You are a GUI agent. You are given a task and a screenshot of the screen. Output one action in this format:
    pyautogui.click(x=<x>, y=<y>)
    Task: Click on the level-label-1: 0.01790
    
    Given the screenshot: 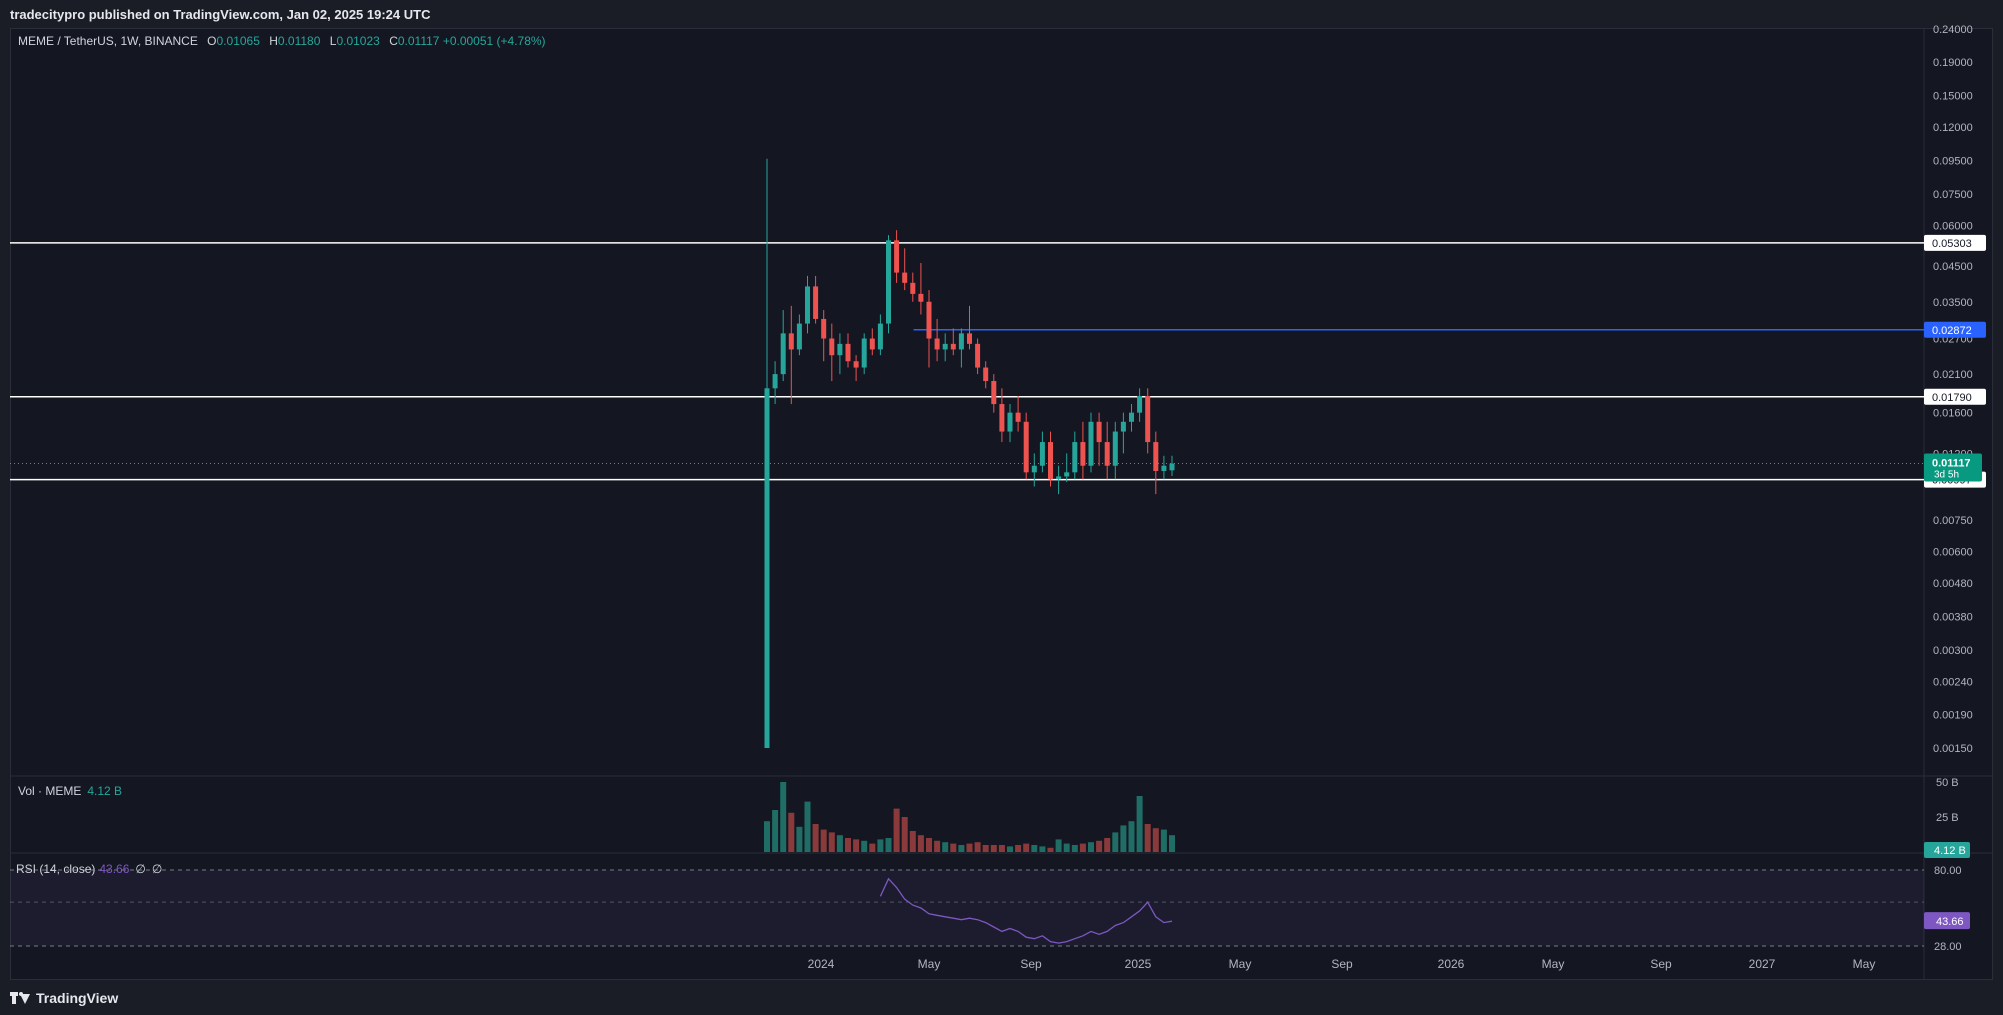 What is the action you would take?
    pyautogui.click(x=1952, y=398)
    